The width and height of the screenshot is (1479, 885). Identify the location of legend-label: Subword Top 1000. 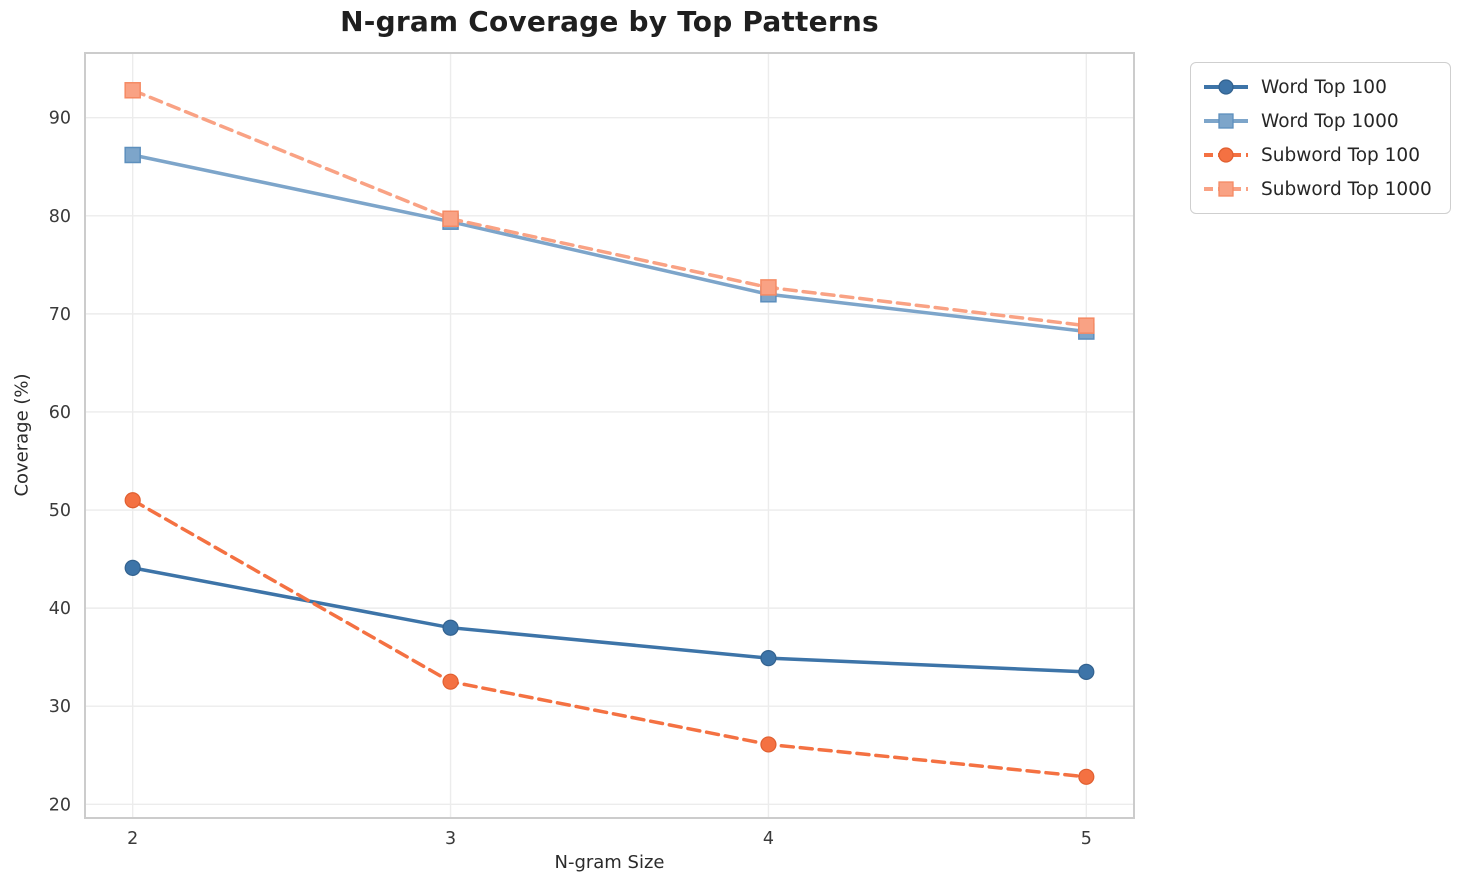
(1346, 189).